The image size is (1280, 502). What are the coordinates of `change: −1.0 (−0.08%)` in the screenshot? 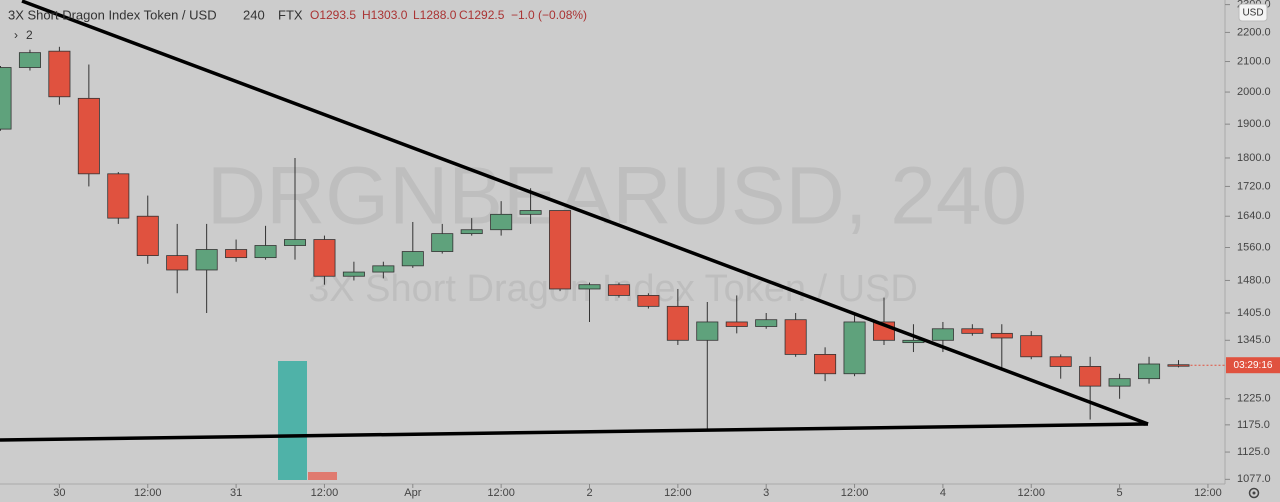 It's located at (549, 15).